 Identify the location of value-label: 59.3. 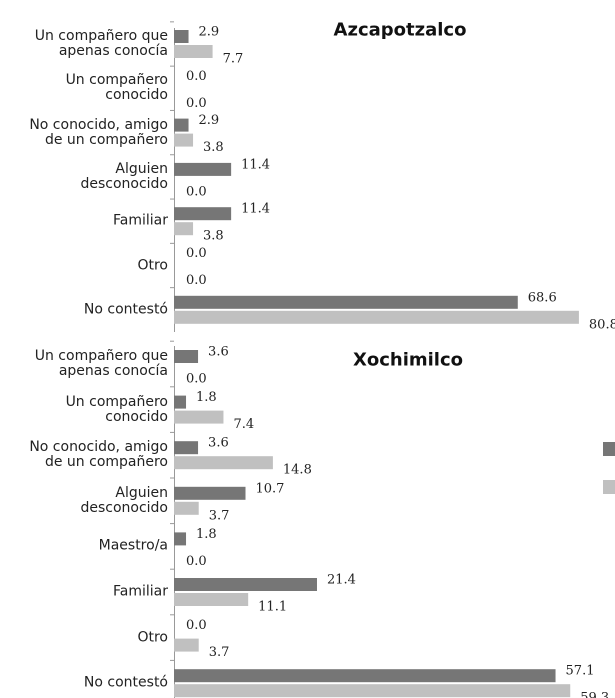
(594, 694).